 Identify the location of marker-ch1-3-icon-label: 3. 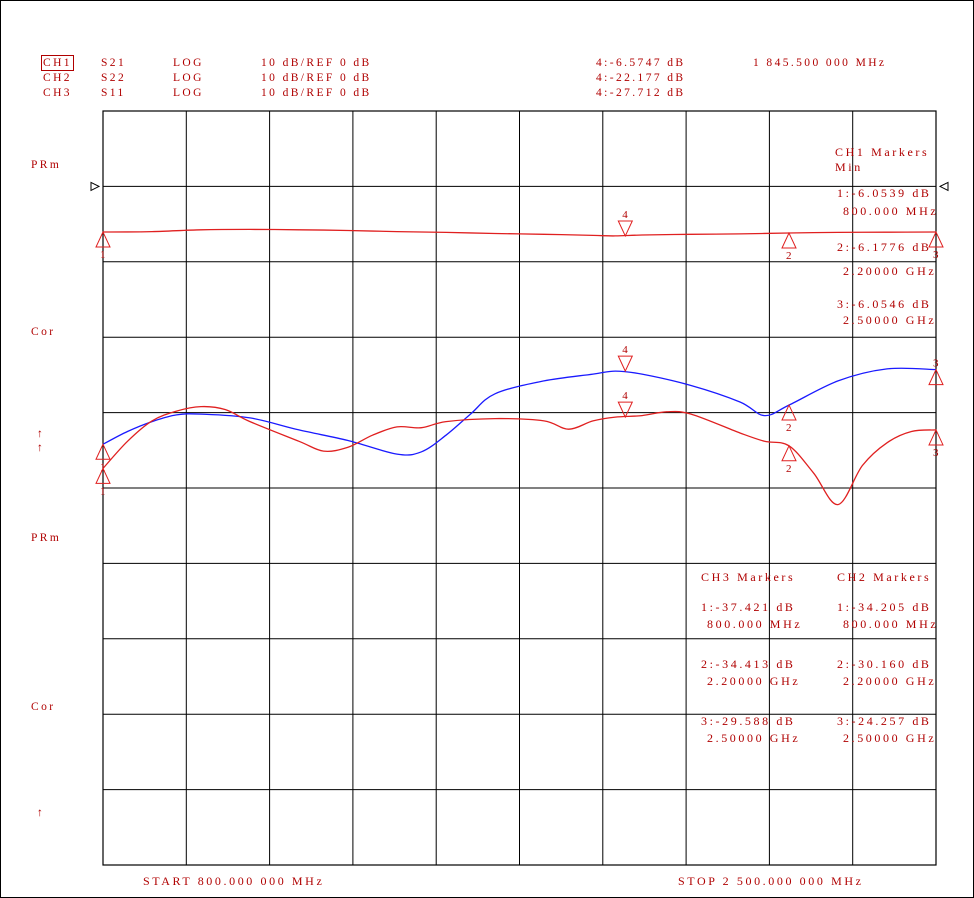
(936, 255).